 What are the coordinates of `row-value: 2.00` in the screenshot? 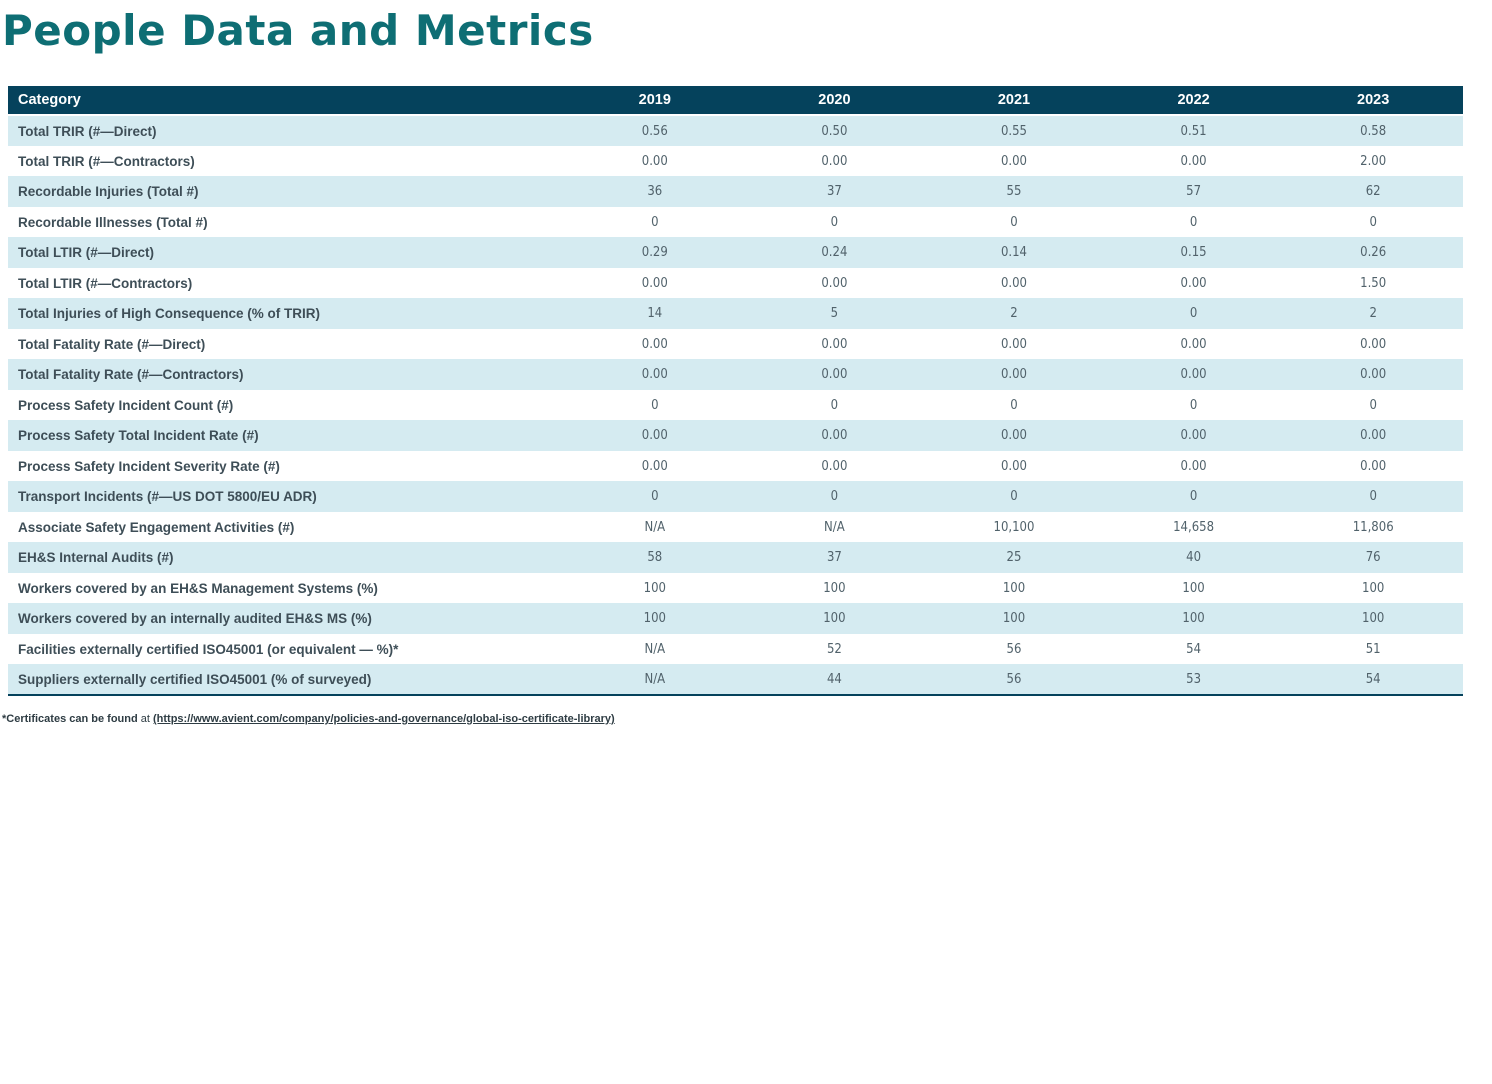 It's located at (1373, 161).